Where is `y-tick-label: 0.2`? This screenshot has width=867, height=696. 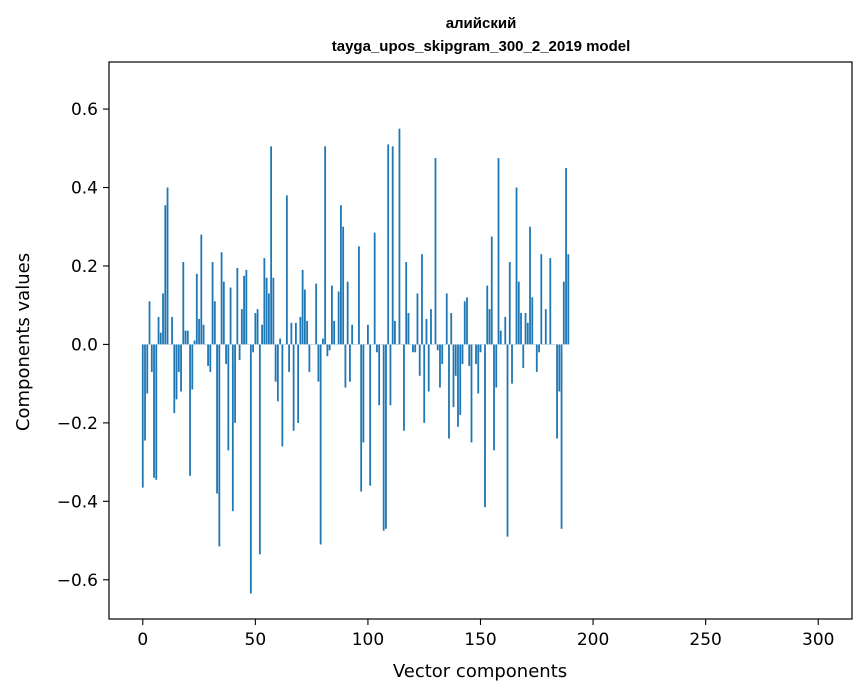
y-tick-label: 0.2 is located at coordinates (84, 267).